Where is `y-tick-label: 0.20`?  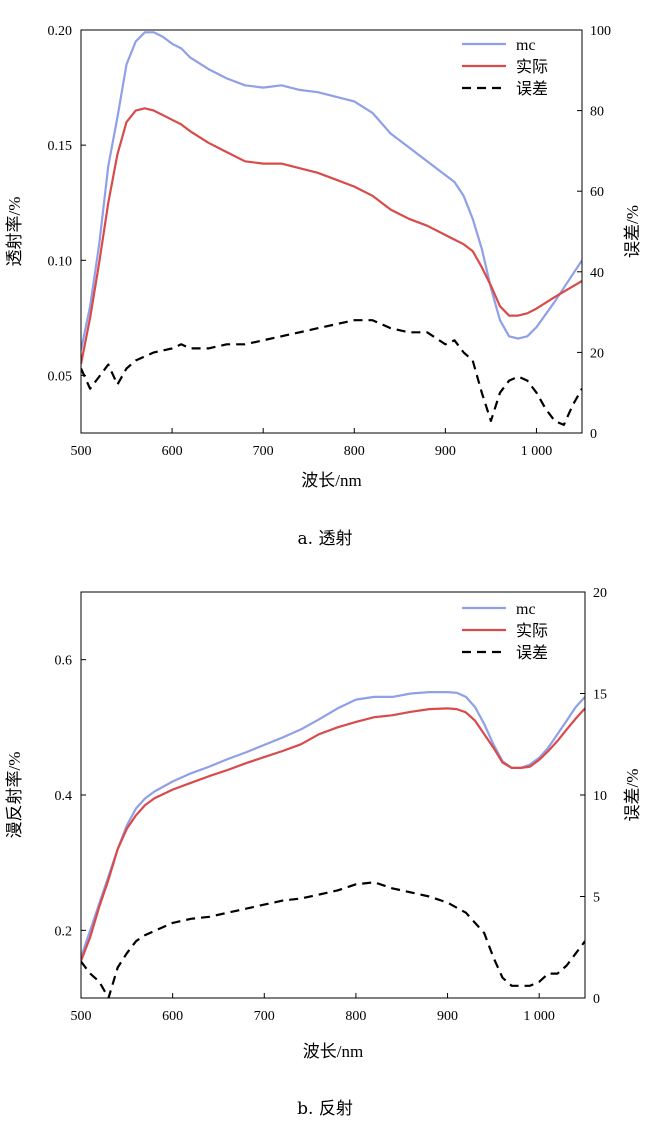
y-tick-label: 0.20 is located at coordinates (60, 31).